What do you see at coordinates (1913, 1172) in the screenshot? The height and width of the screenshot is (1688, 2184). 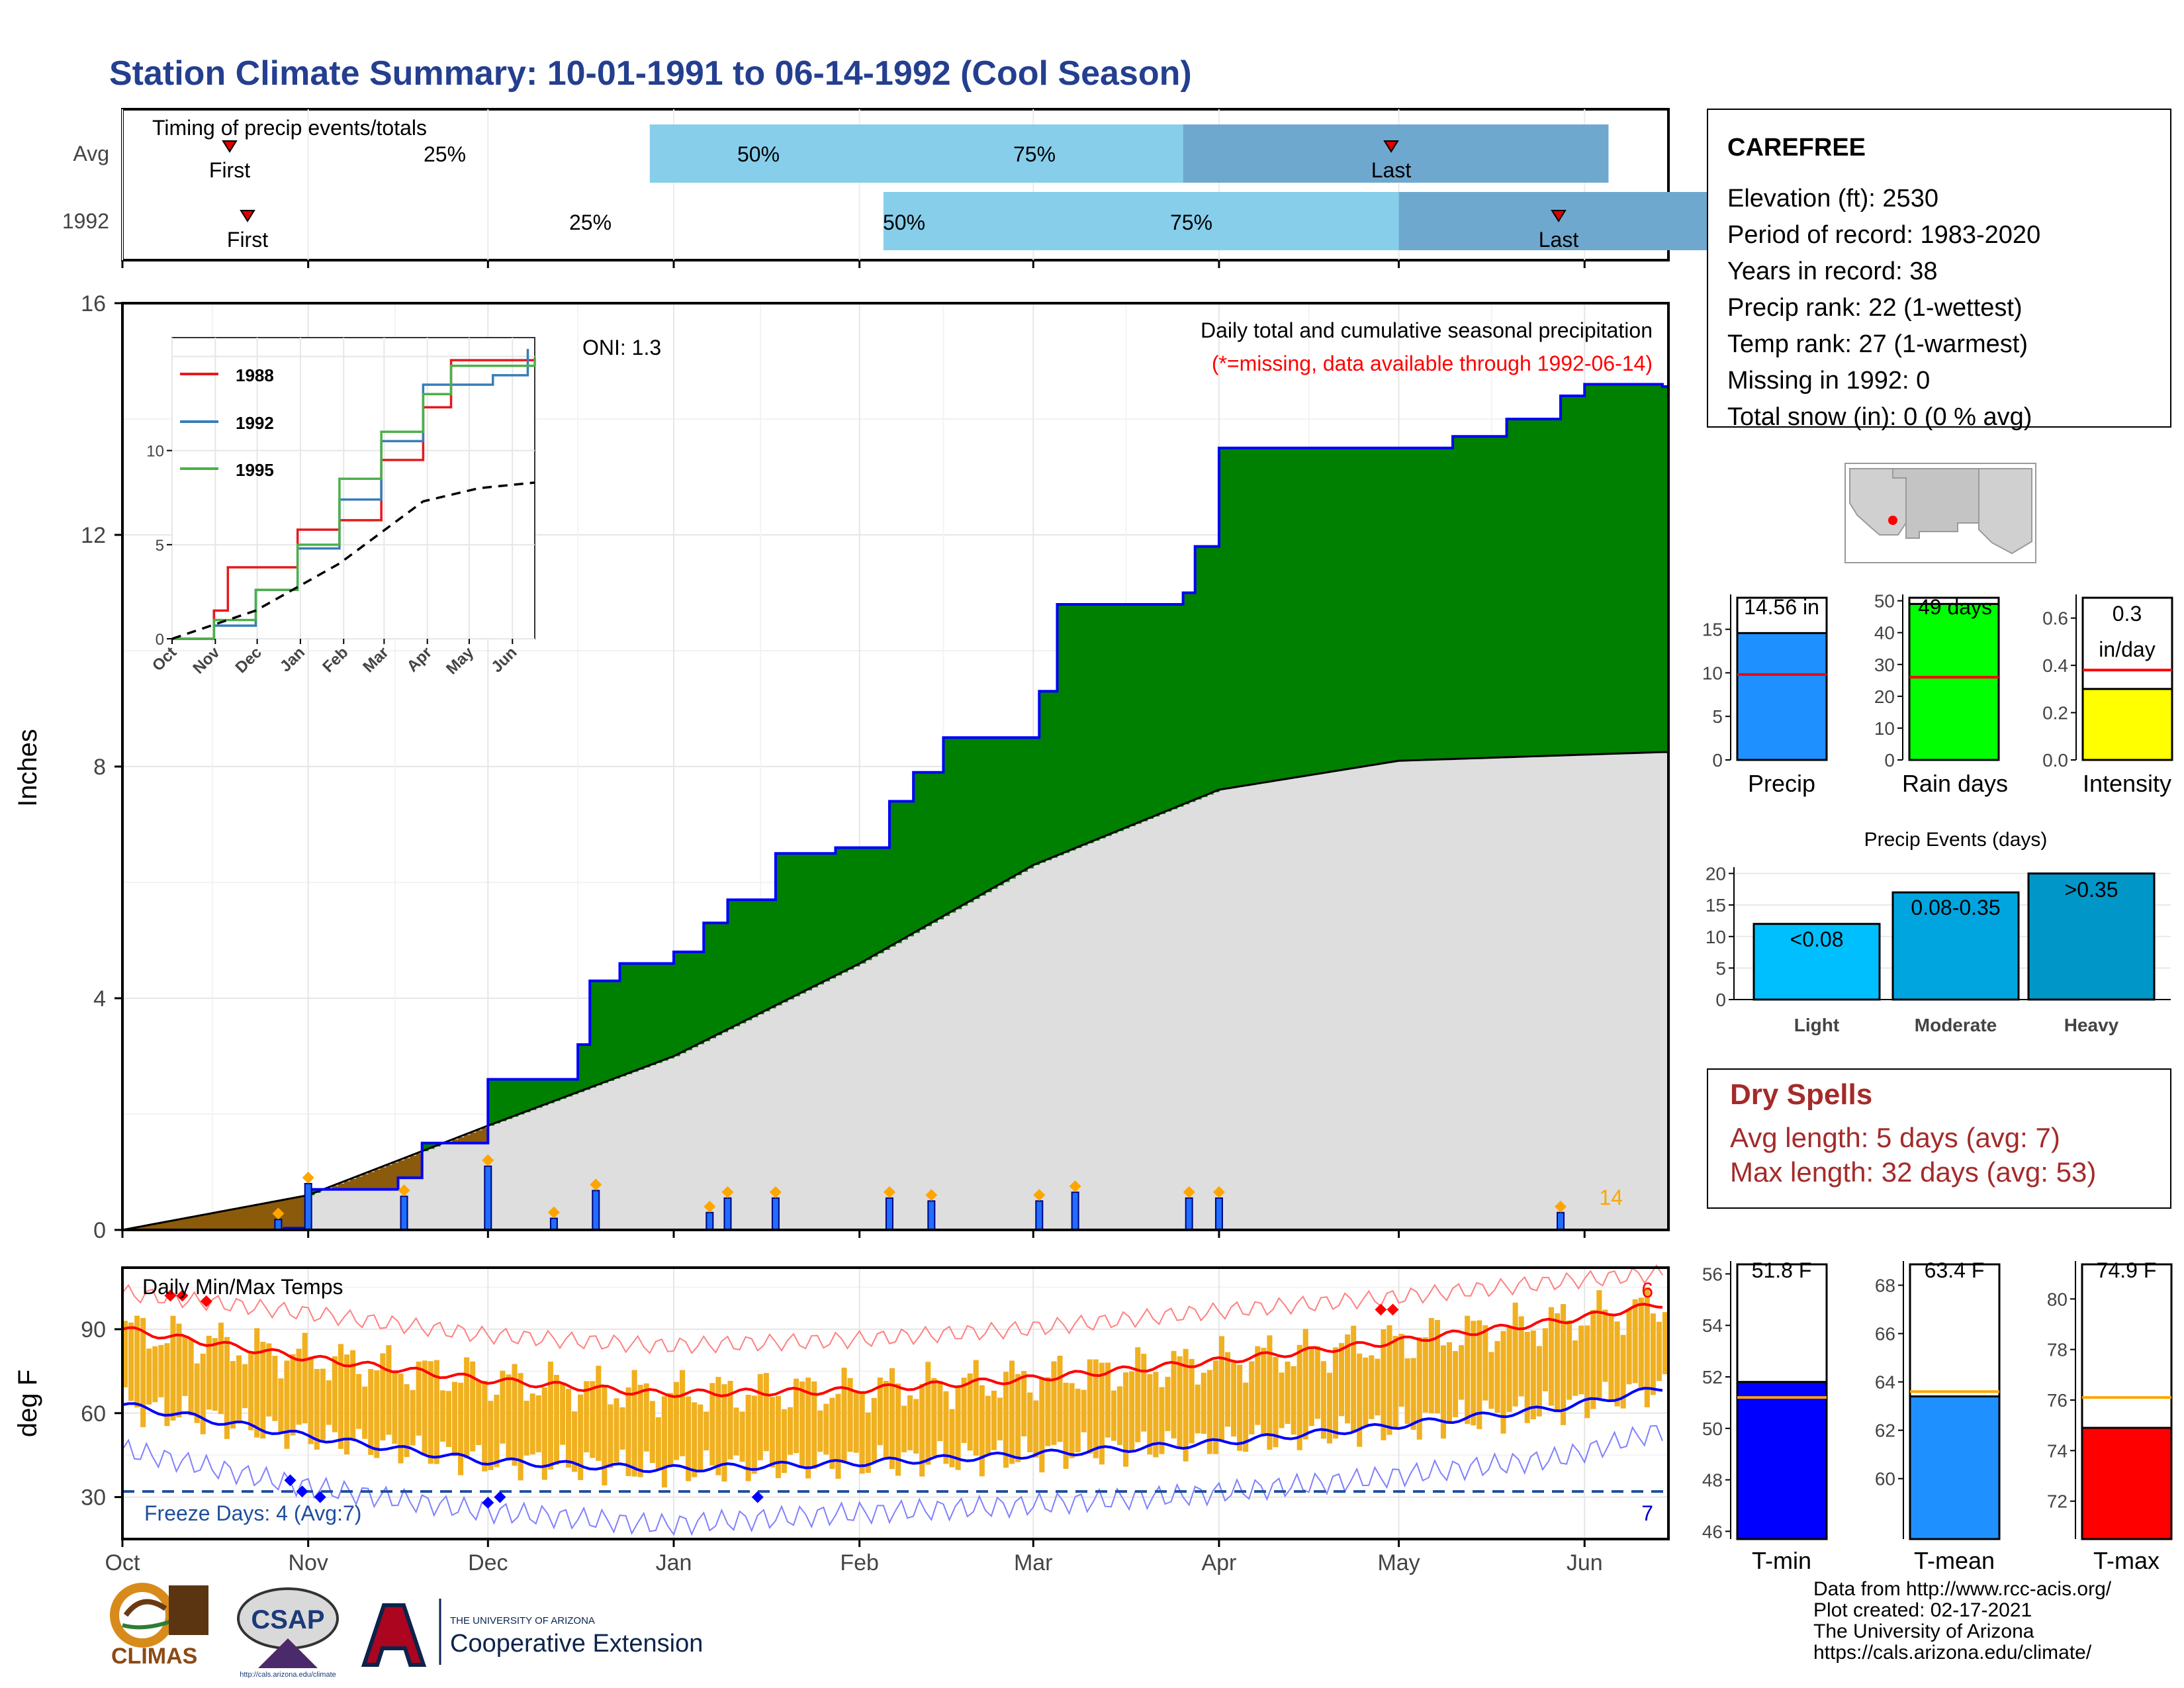 I see `dry-spells-max: Max length: 32 days (avg: 53)` at bounding box center [1913, 1172].